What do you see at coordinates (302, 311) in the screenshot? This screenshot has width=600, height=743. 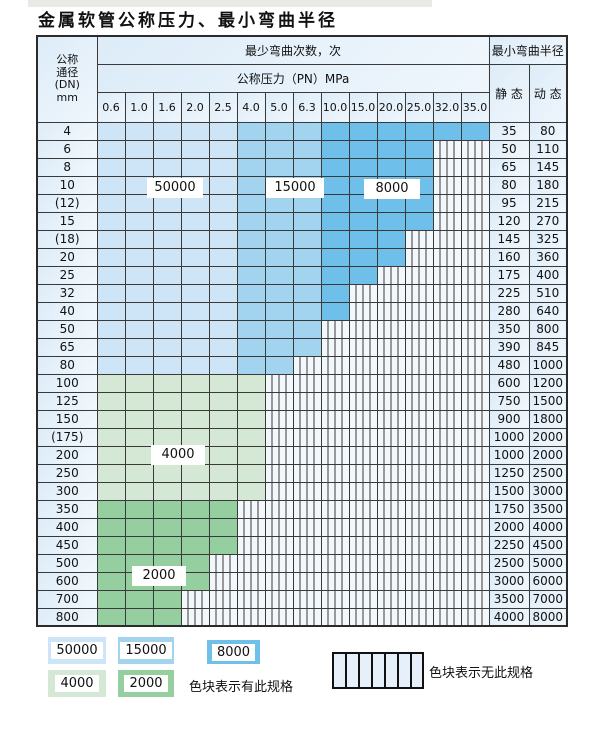 I see `table-row: 40 280 640` at bounding box center [302, 311].